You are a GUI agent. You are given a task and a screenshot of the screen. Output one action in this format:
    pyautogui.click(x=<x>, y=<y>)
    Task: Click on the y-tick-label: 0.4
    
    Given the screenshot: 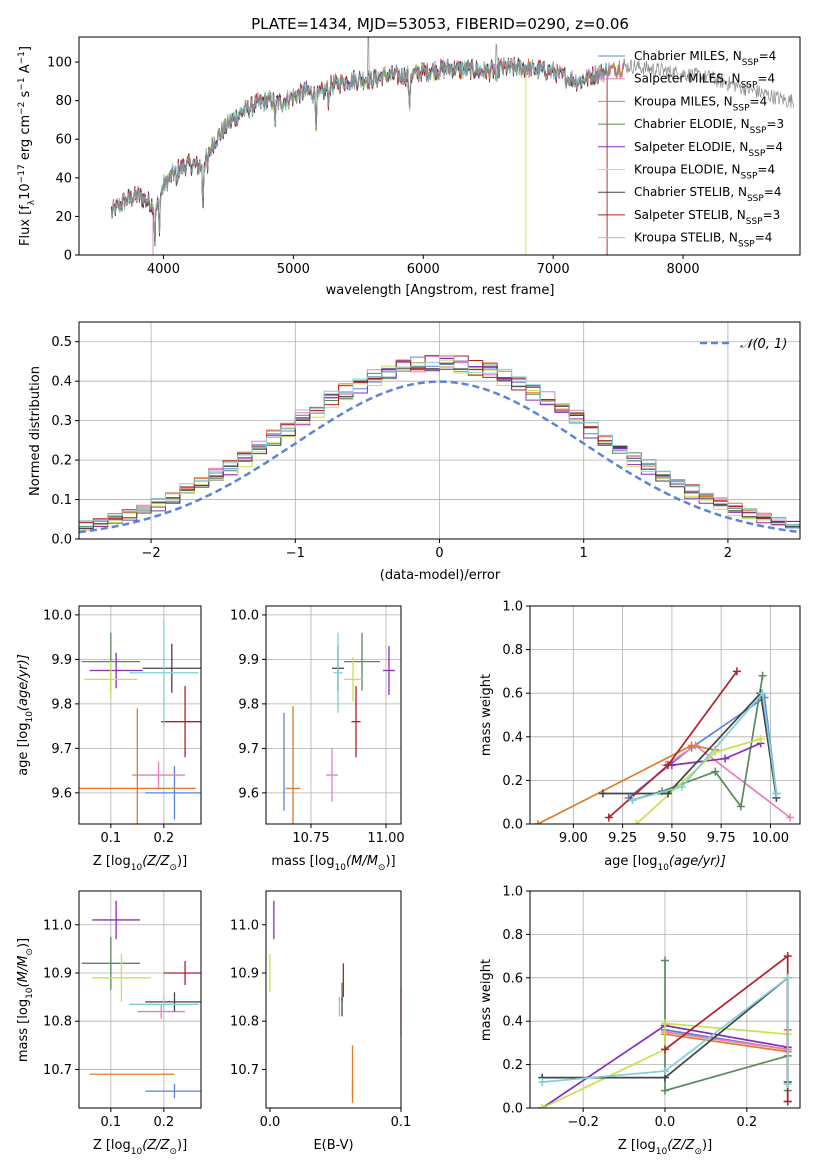 What is the action you would take?
    pyautogui.click(x=61, y=382)
    